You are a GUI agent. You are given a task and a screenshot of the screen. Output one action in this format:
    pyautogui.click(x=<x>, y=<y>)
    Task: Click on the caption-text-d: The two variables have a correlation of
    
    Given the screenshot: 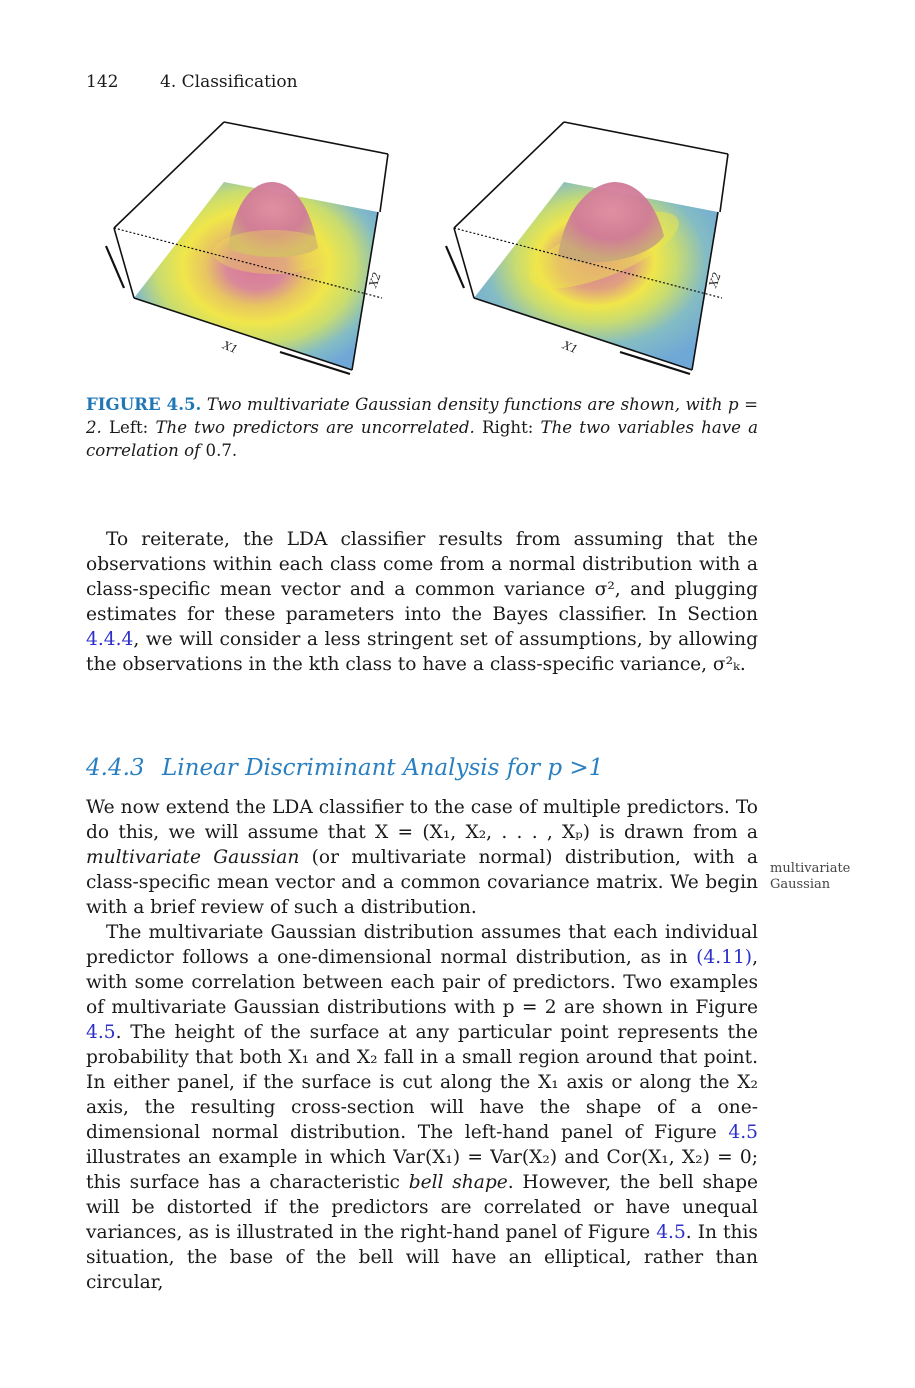 What is the action you would take?
    pyautogui.click(x=422, y=439)
    